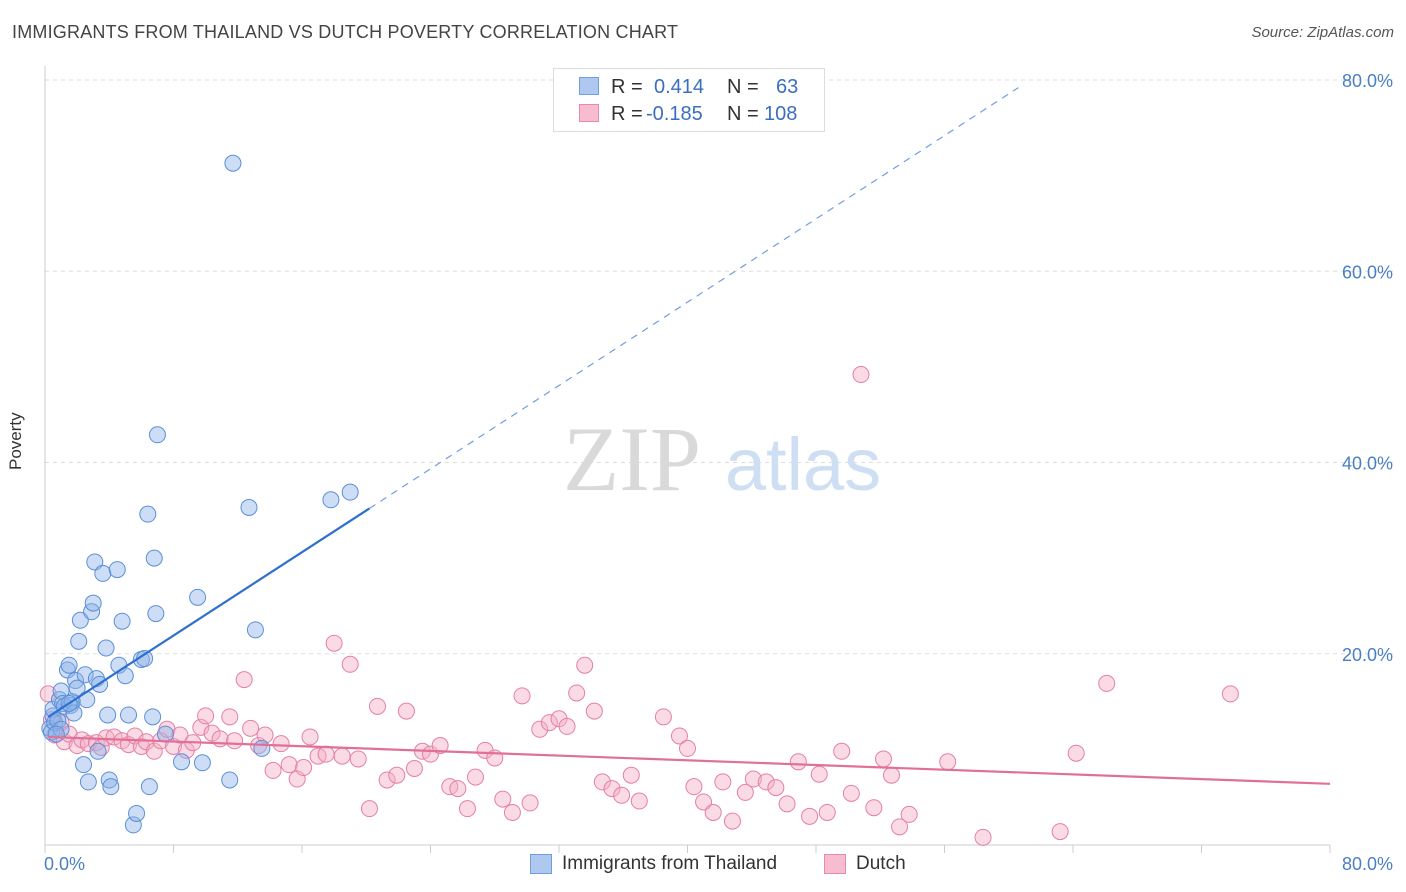  Describe the element at coordinates (627, 87) in the screenshot. I see `legend-r-label: R =` at that location.